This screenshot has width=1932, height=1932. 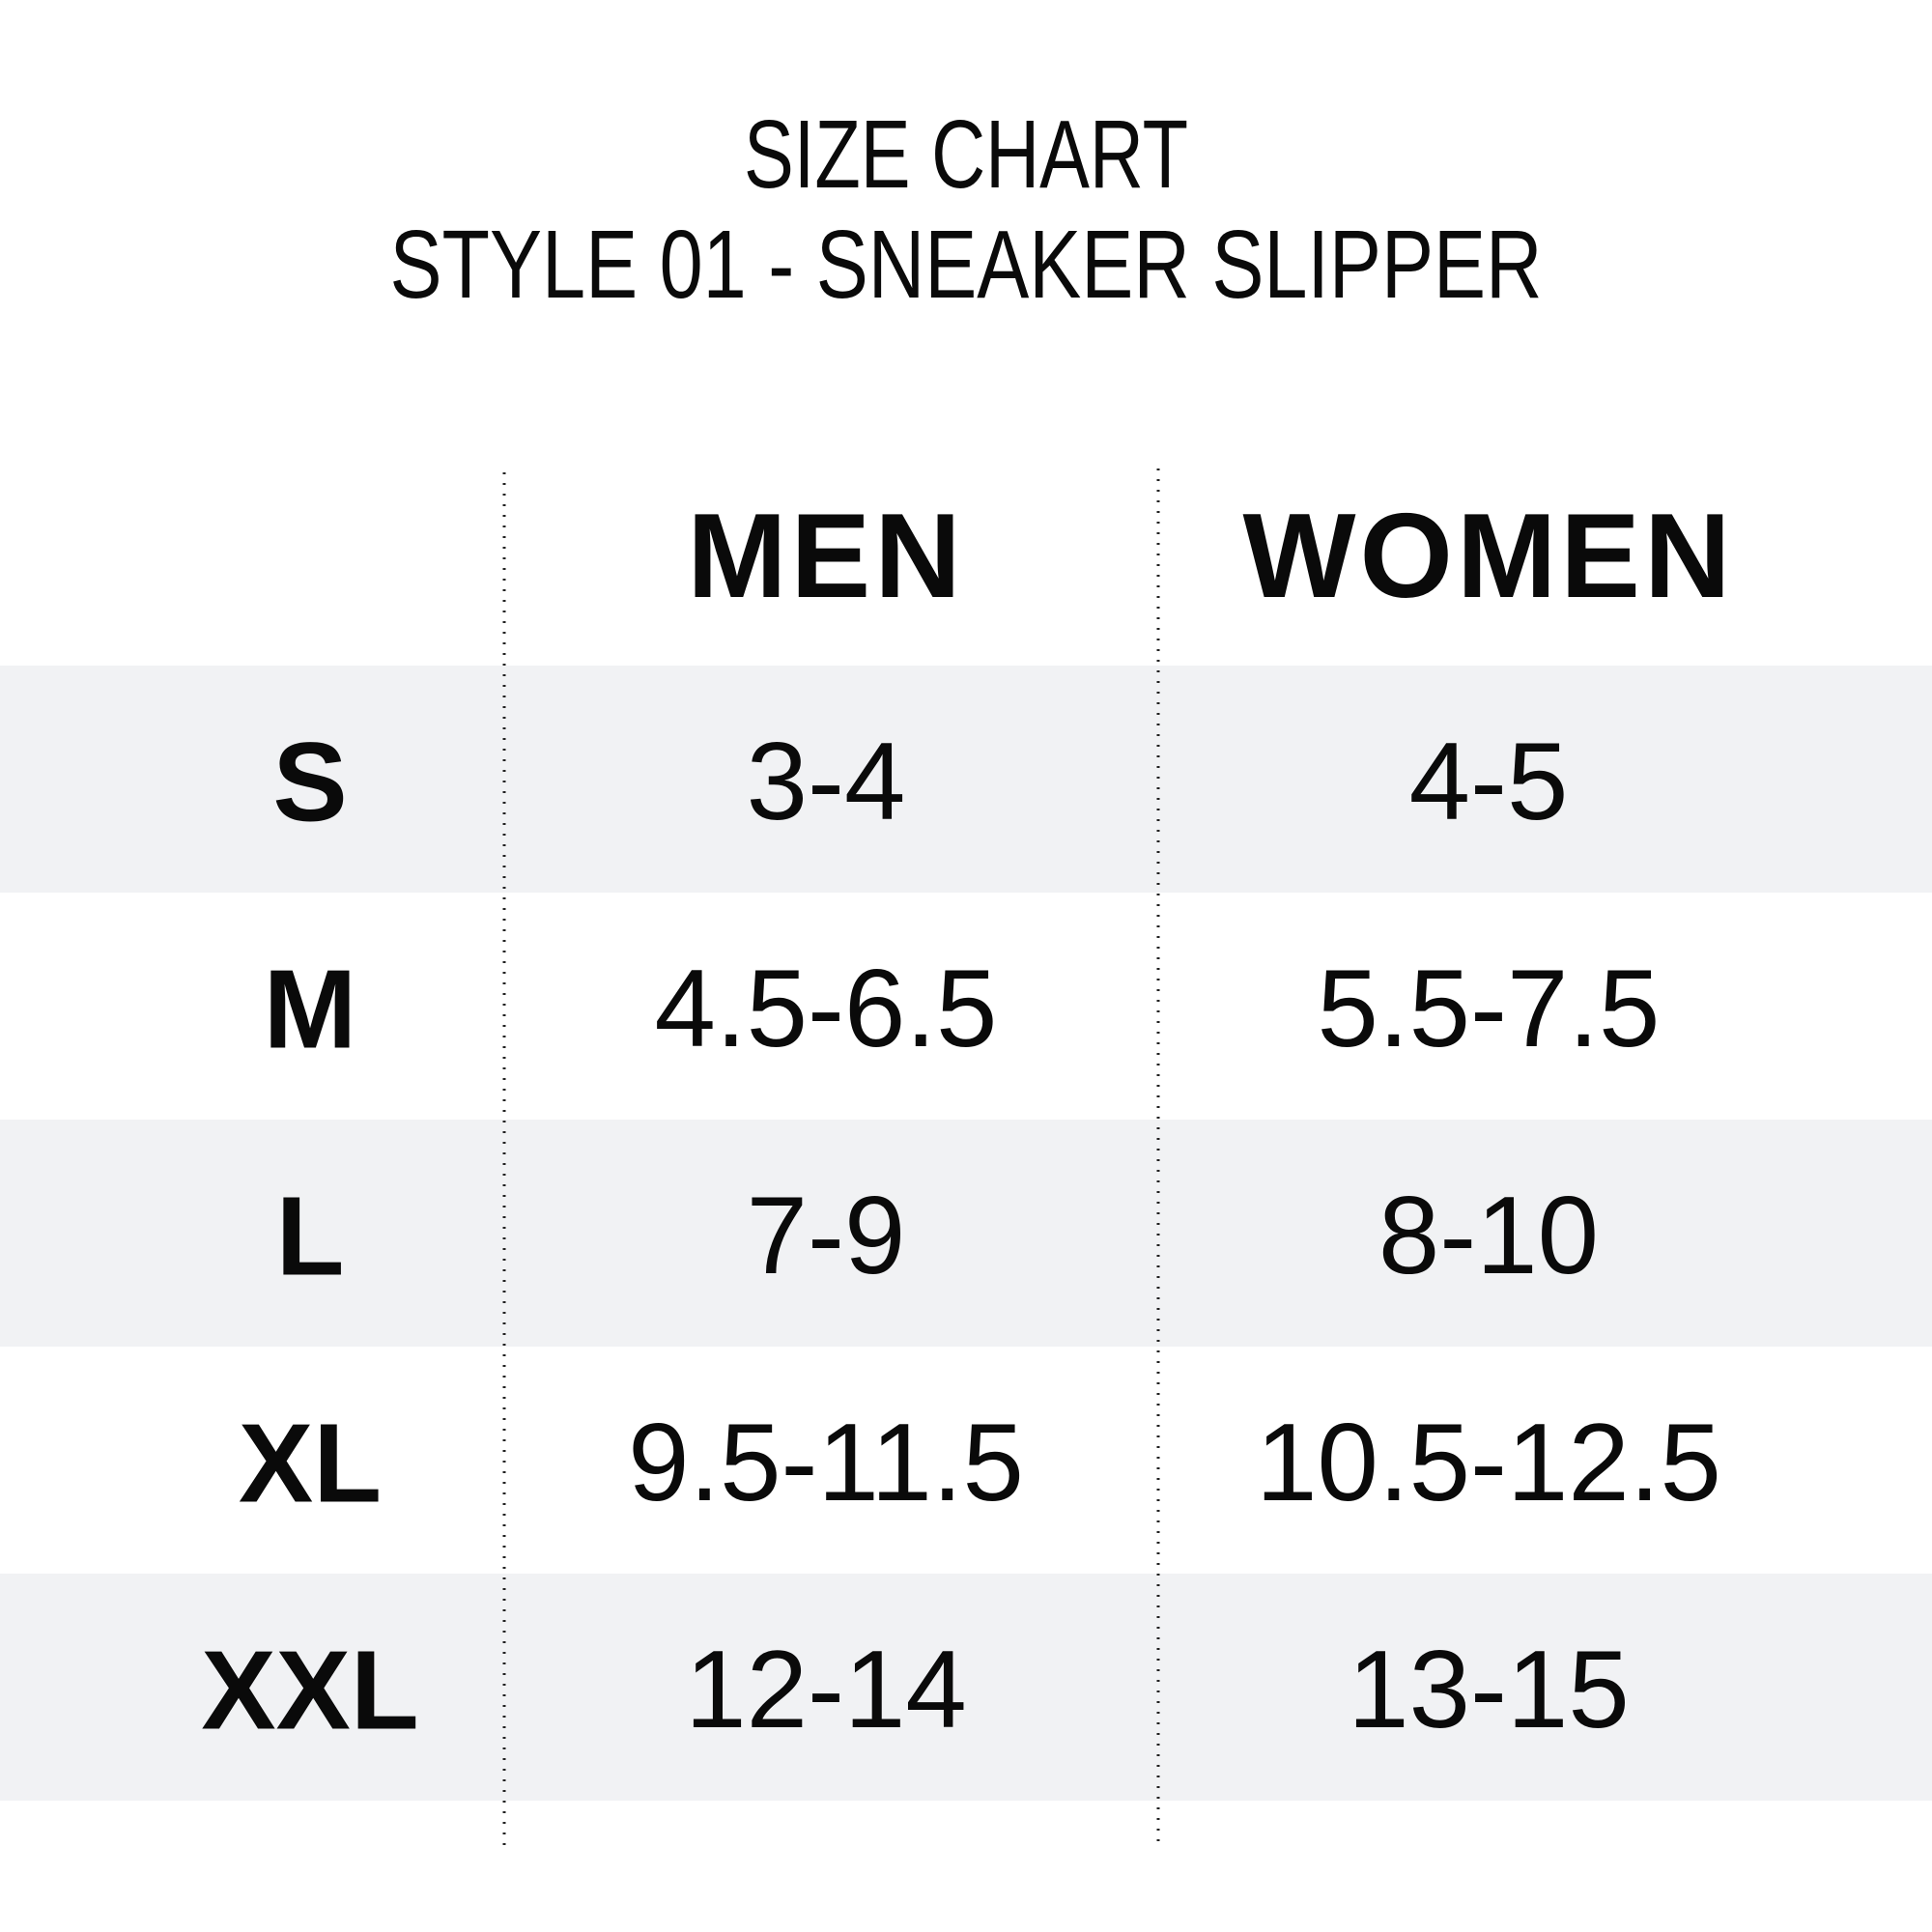 I want to click on size-value: 5.5-7.5, so click(x=1489, y=1009).